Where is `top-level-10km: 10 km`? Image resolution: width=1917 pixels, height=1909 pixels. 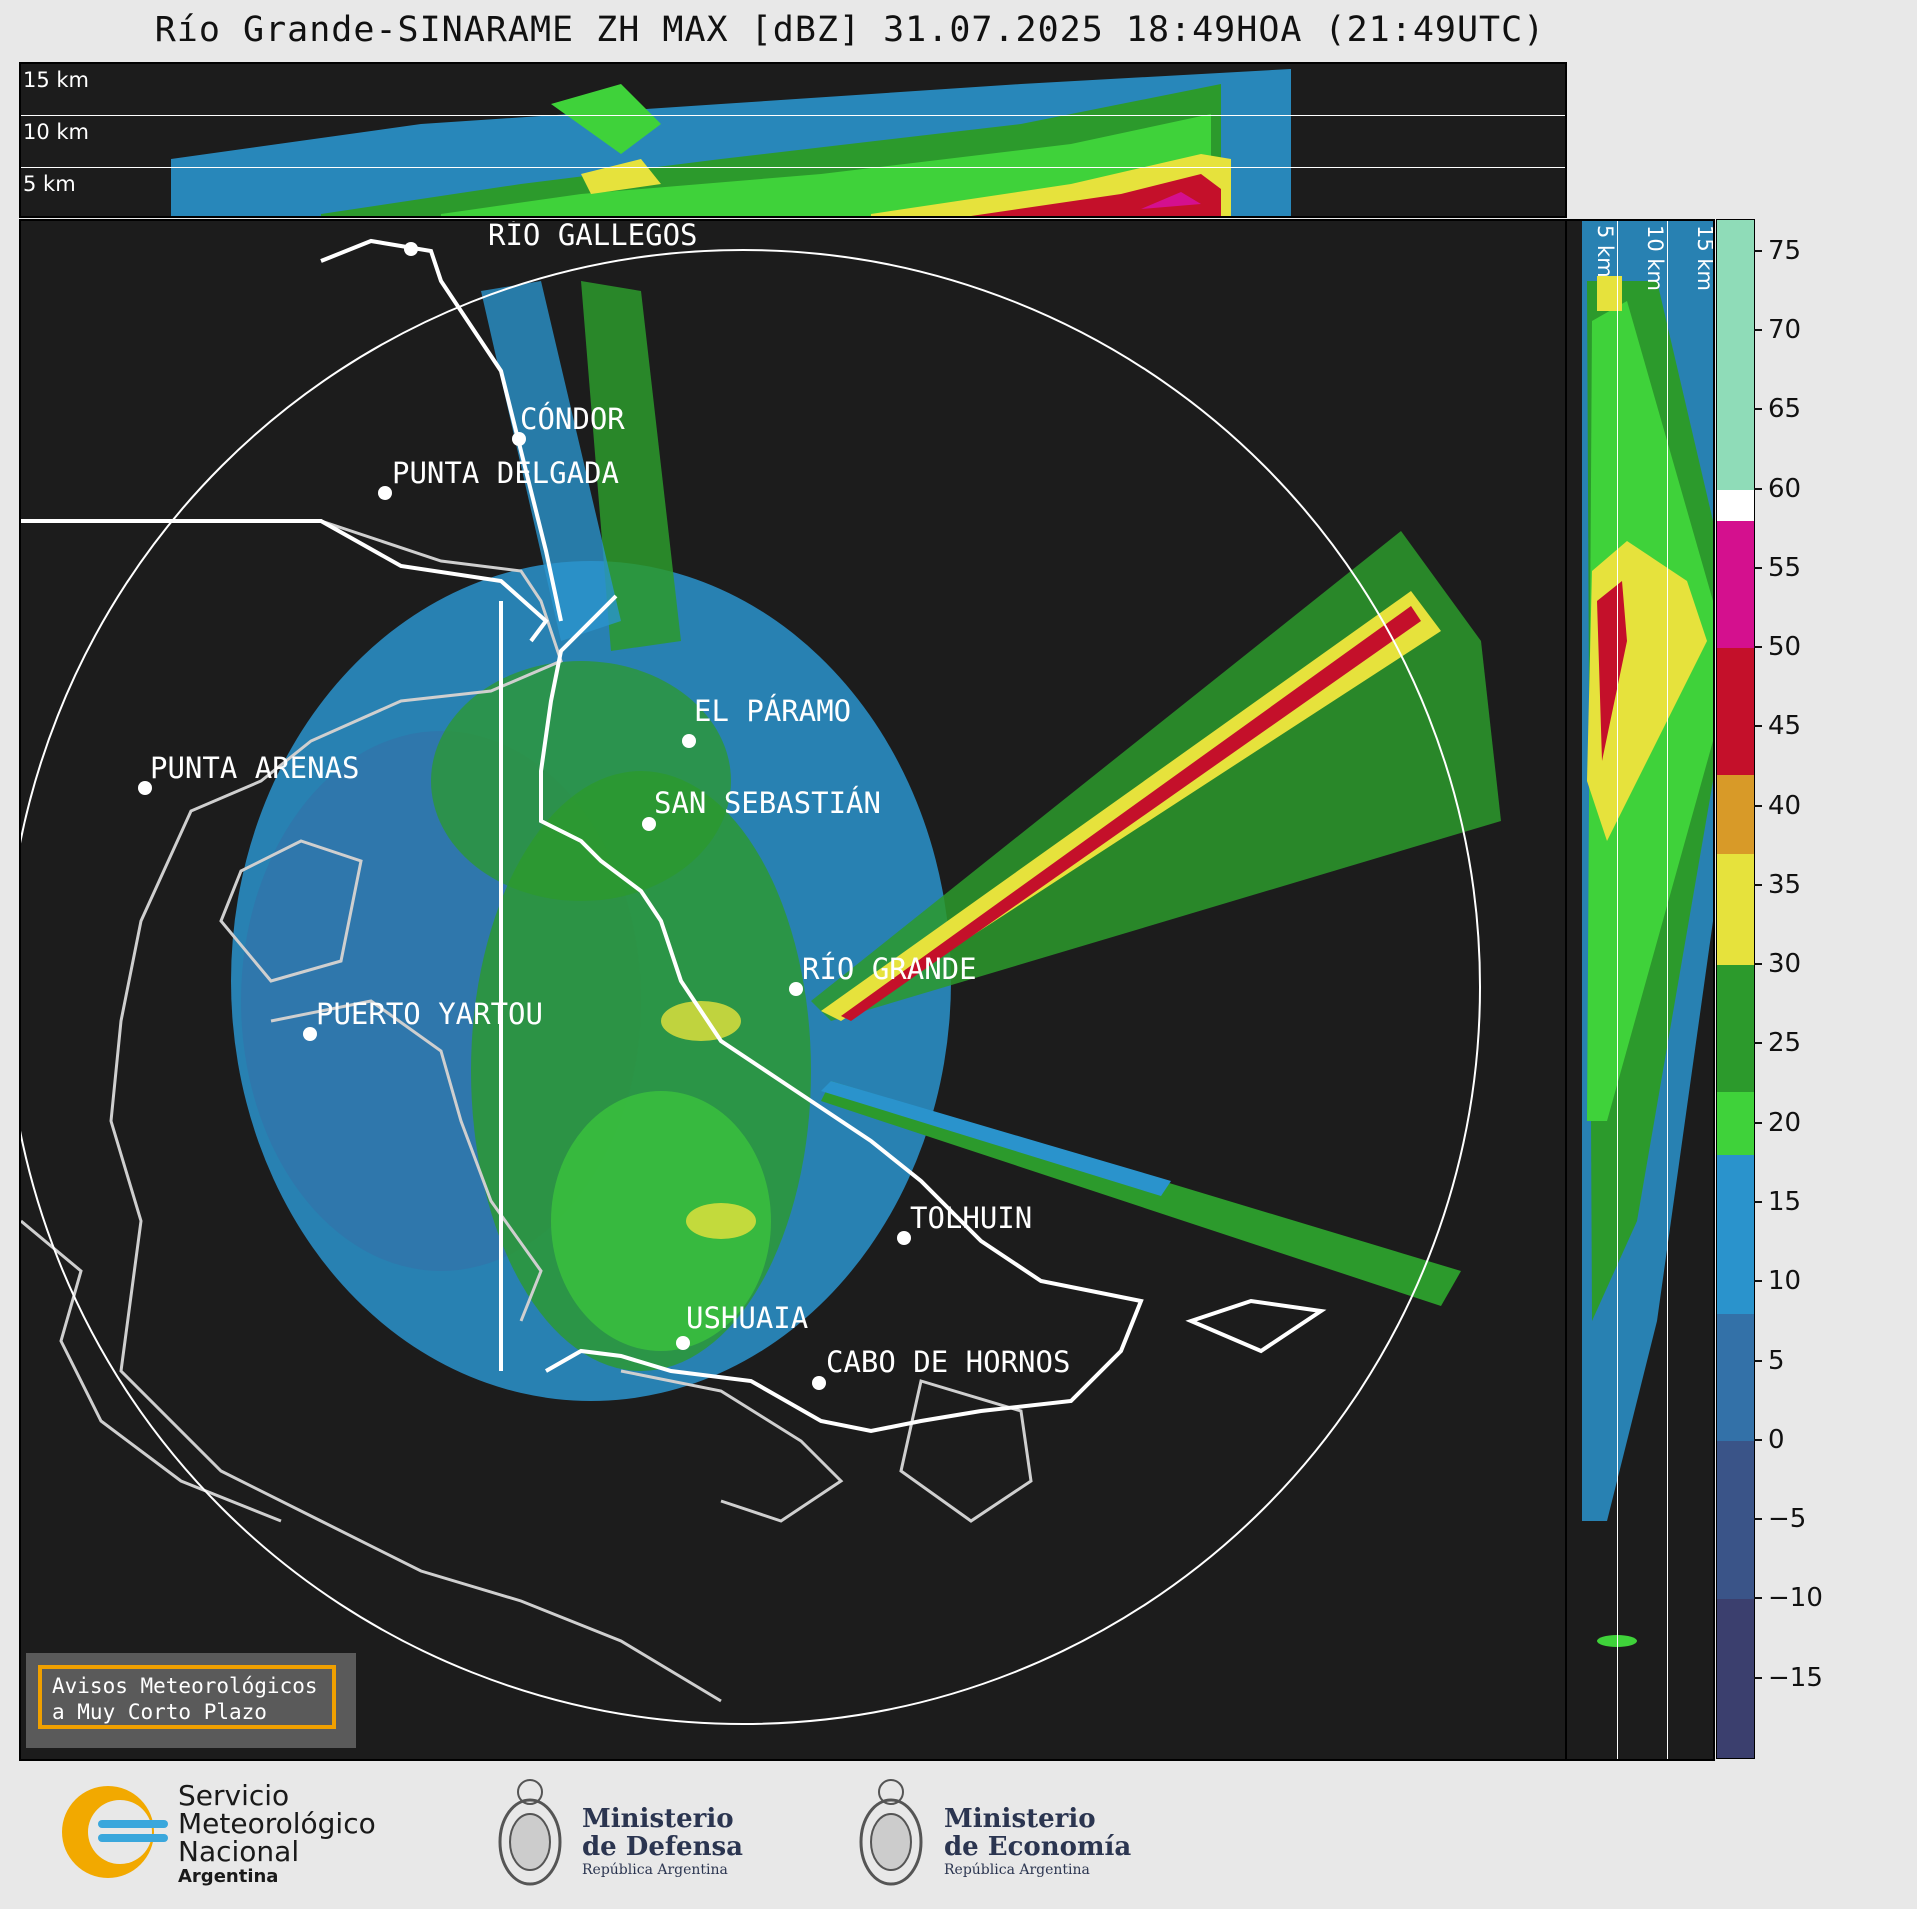 top-level-10km: 10 km is located at coordinates (56, 132).